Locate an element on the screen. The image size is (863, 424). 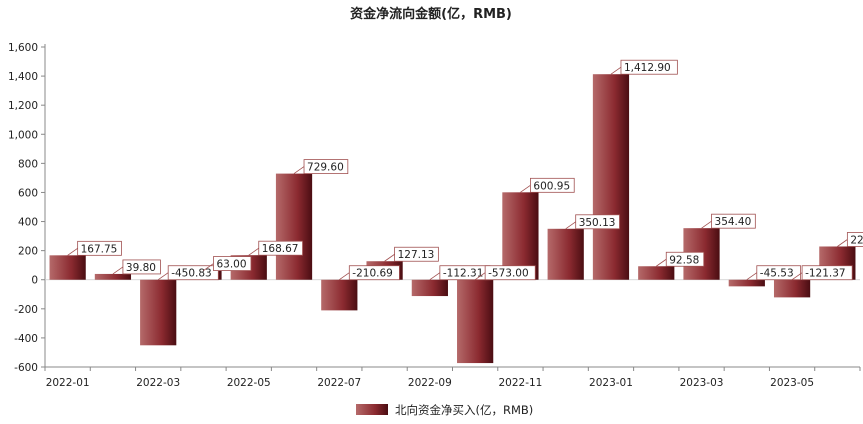
y-tick-label: 1,200 is located at coordinates (23, 106).